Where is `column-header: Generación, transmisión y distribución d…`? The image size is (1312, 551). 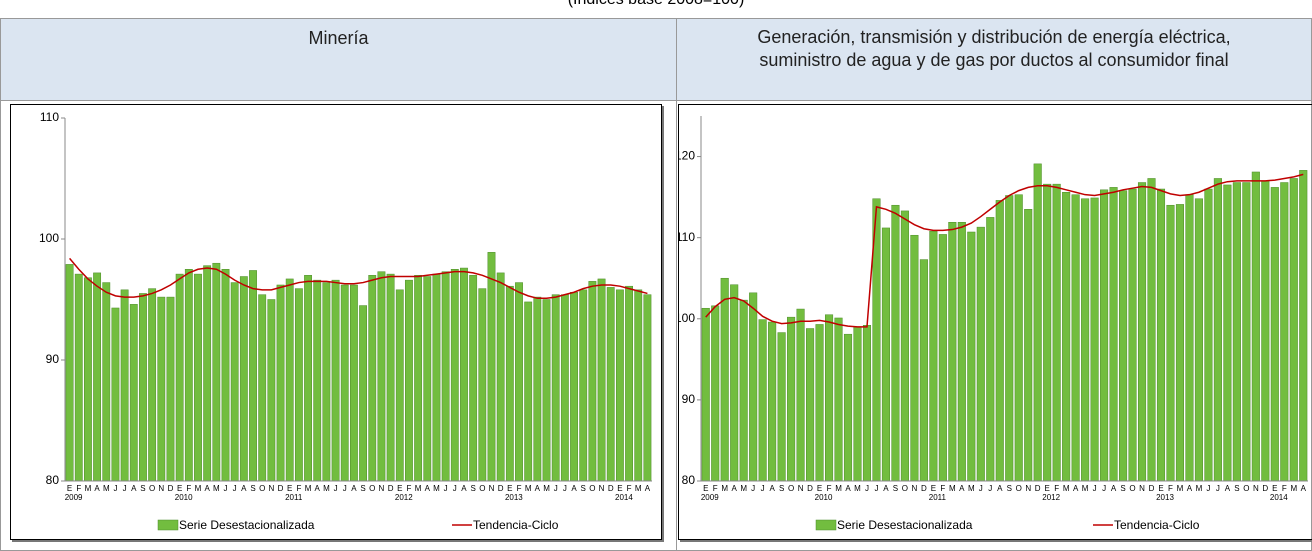
column-header: Generación, transmisión y distribución d… is located at coordinates (994, 59).